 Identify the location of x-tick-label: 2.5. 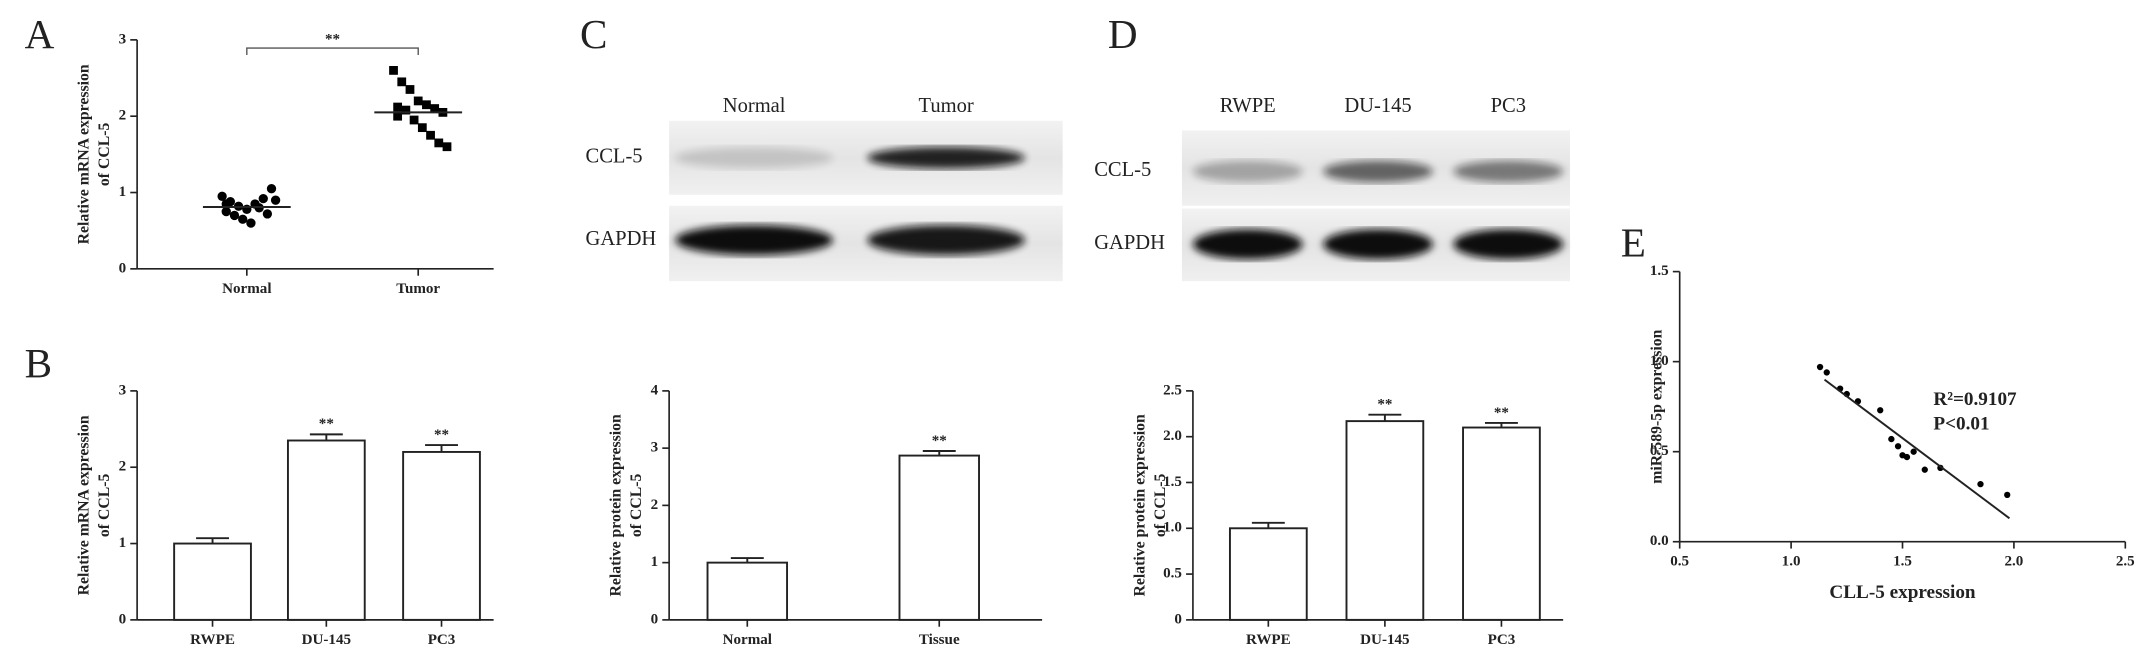
(2125, 562).